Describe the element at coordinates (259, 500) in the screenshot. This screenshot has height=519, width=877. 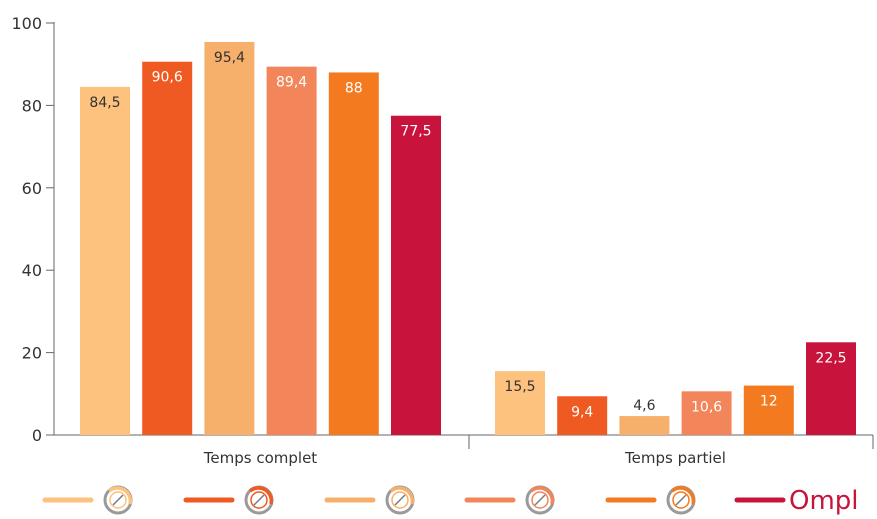
I see `house-icon` at that location.